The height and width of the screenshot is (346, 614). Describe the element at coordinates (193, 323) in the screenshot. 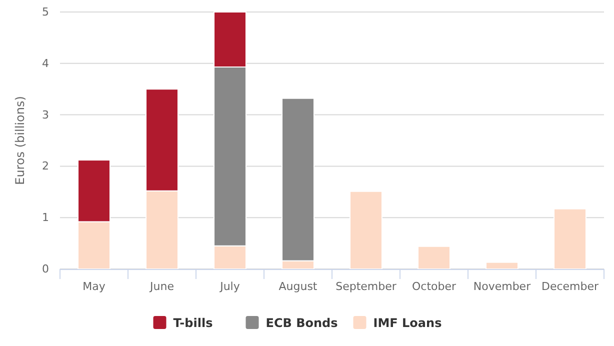

I see `legend-label: T-bills` at that location.